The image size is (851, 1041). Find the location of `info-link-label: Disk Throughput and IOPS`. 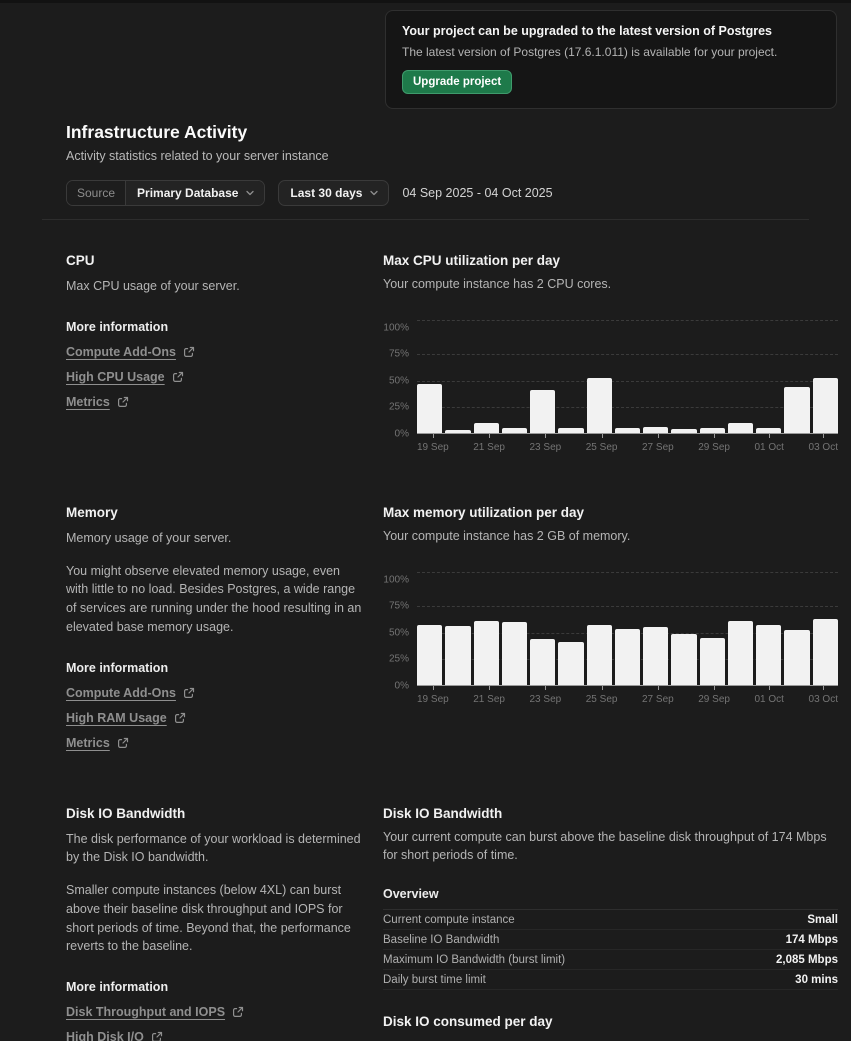

info-link-label: Disk Throughput and IOPS is located at coordinates (146, 1012).